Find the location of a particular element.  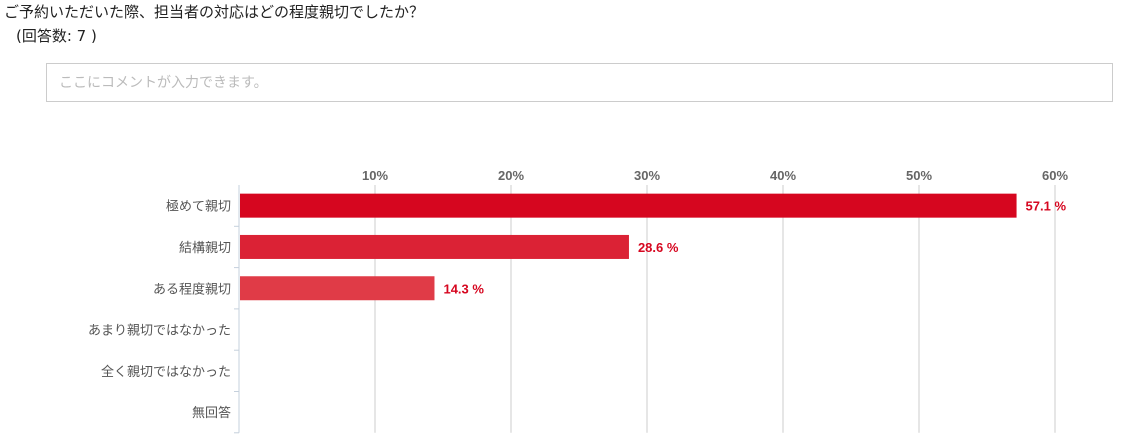

comment-input is located at coordinates (579, 82).